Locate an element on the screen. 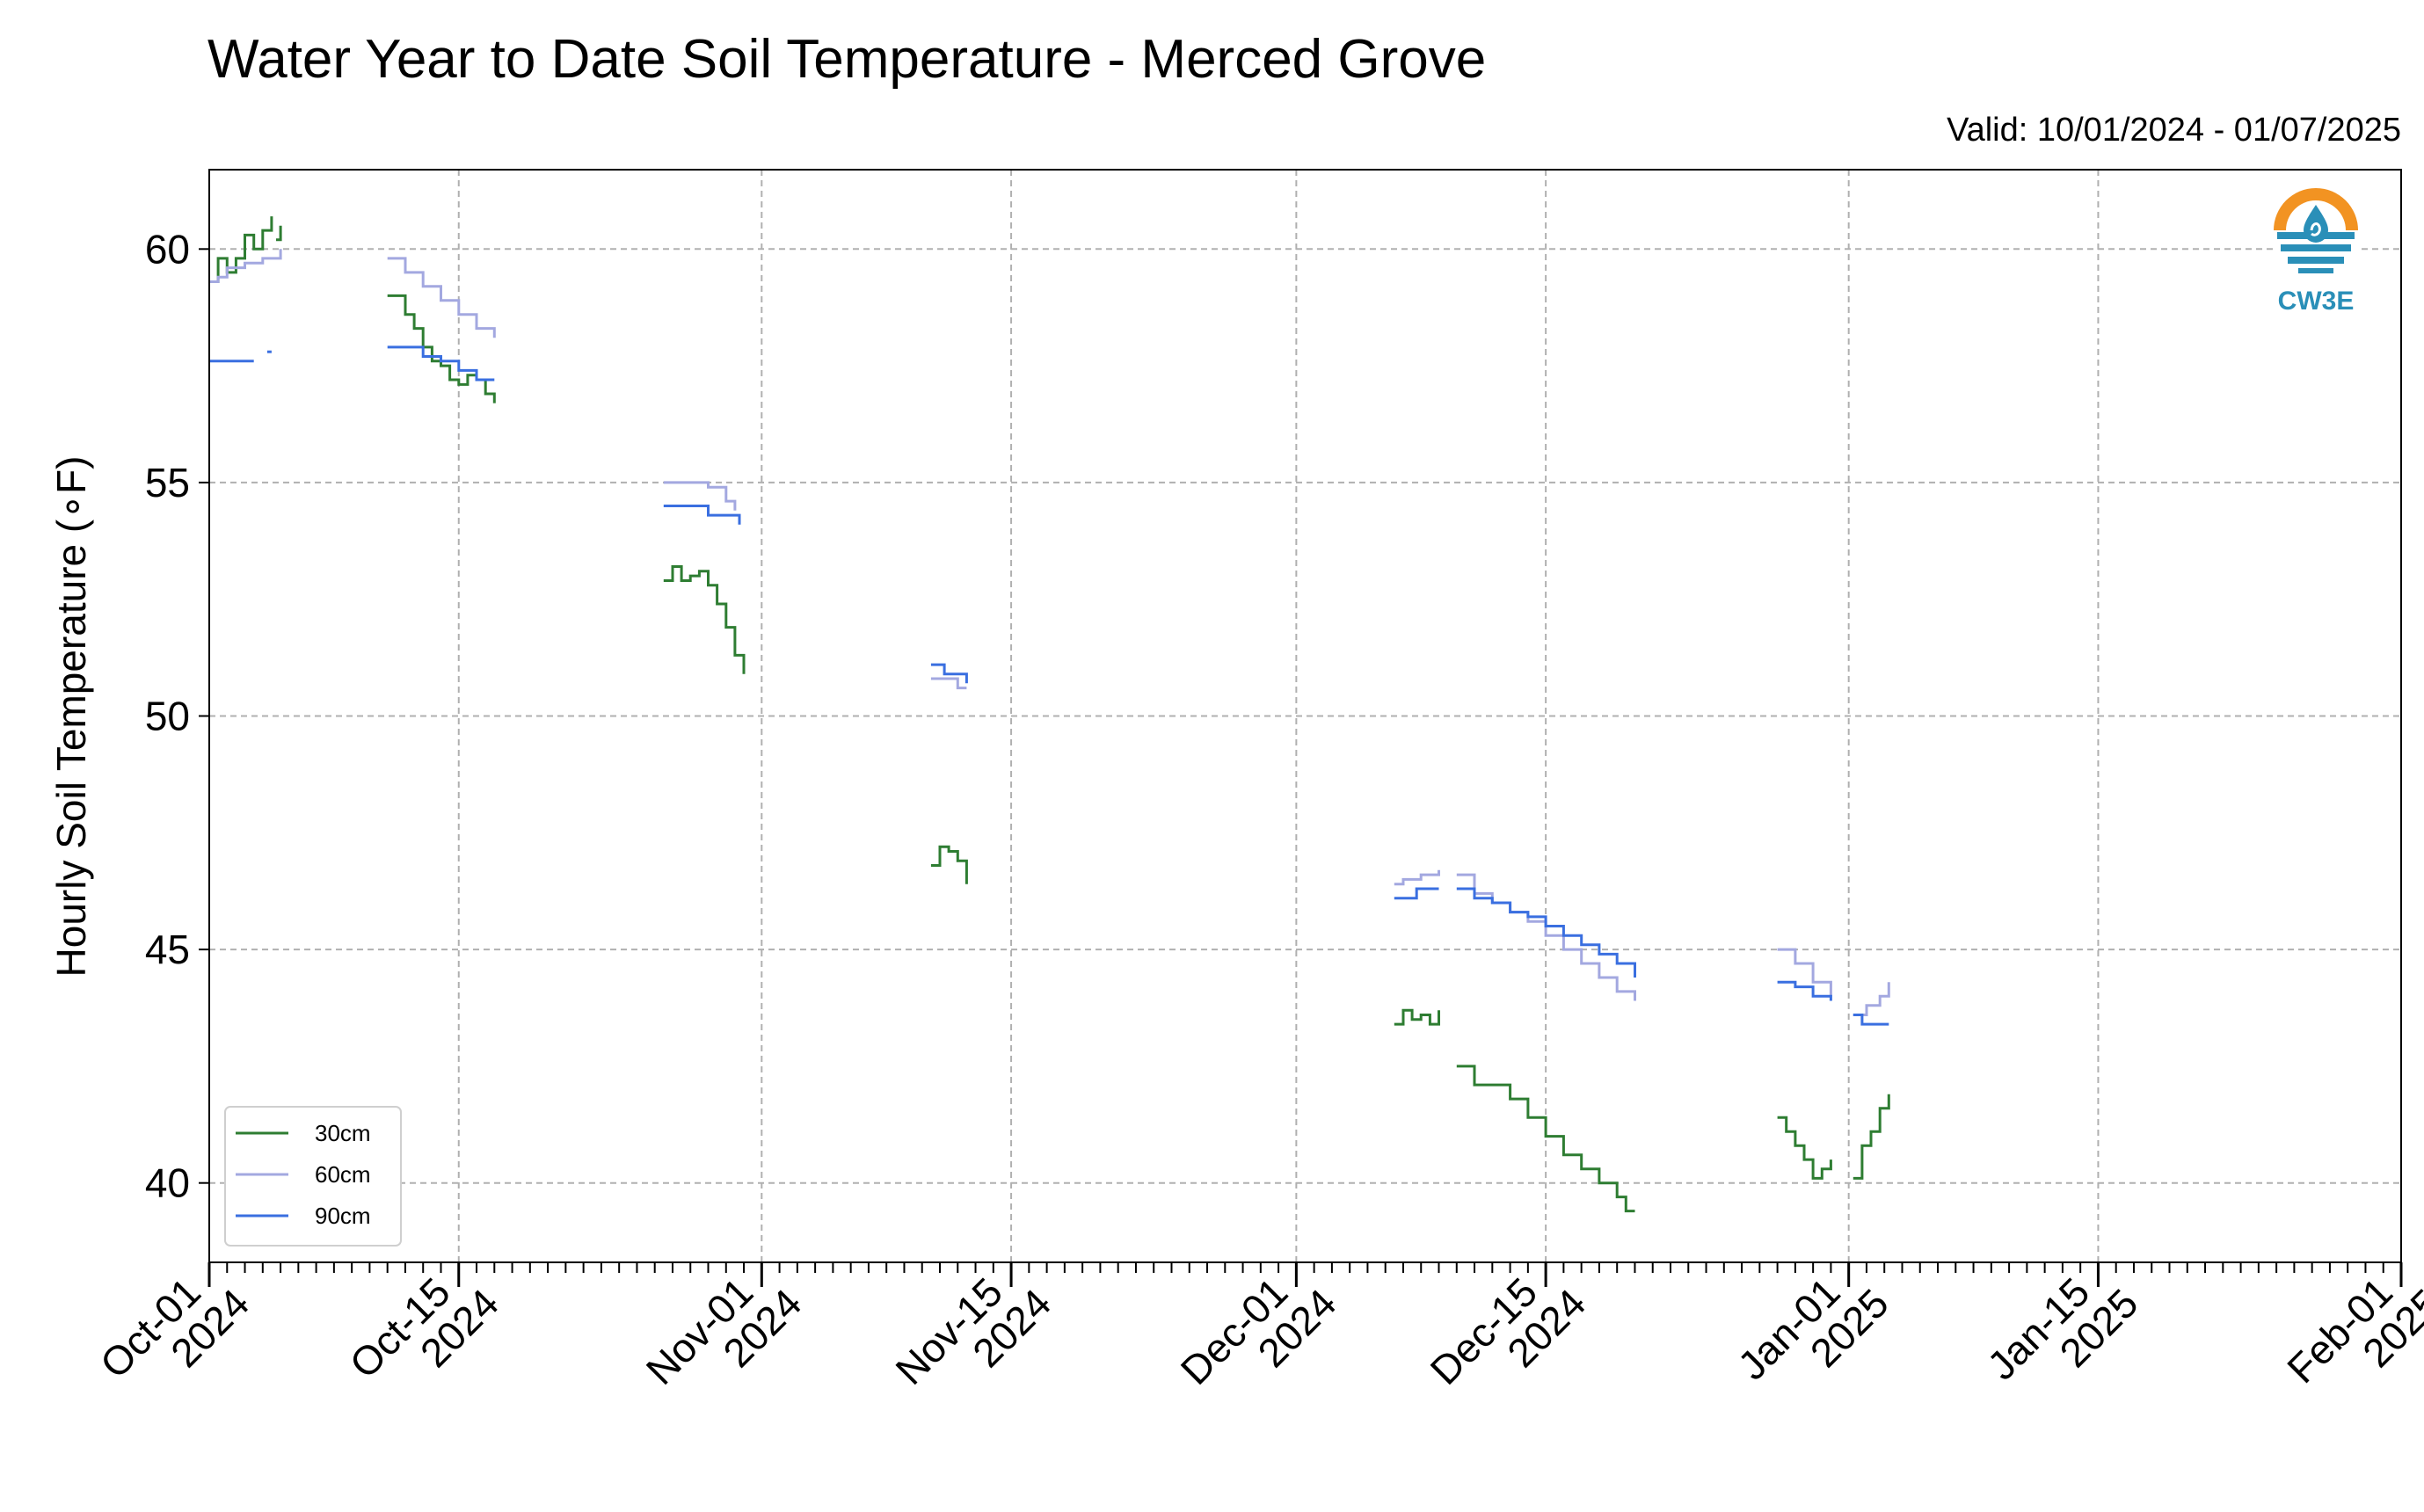 The height and width of the screenshot is (1512, 2424). cw3e-logo-text: CW3E is located at coordinates (2316, 301).